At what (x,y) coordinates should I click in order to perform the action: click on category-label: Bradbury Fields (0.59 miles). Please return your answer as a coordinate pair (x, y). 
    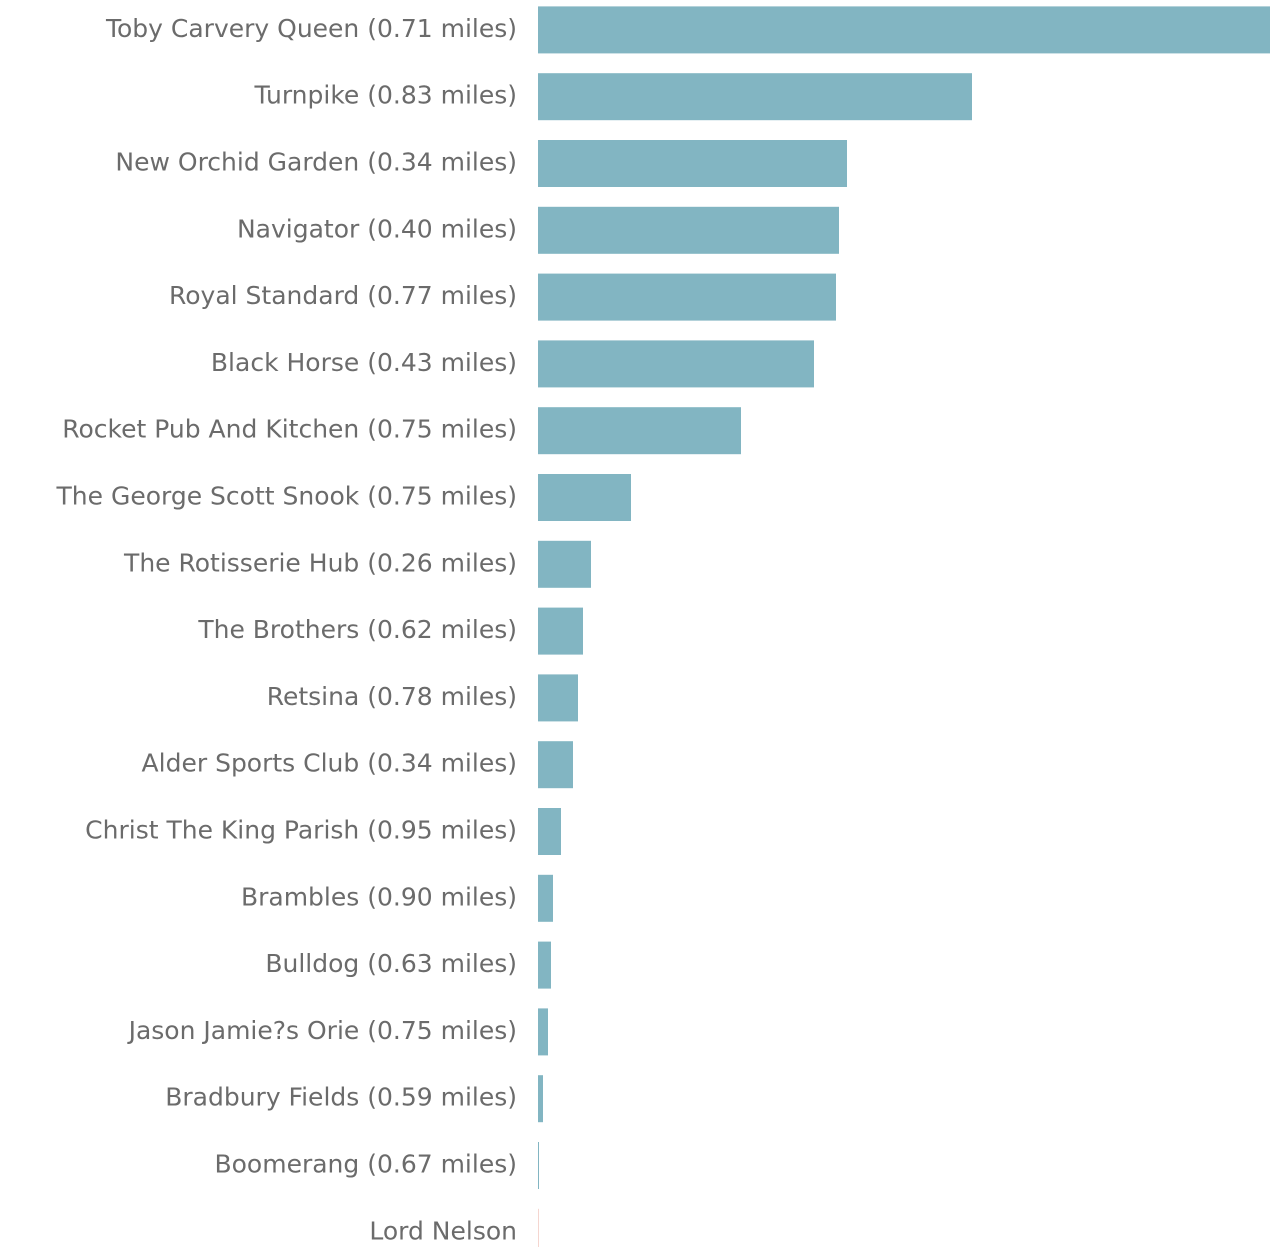
    Looking at the image, I should click on (341, 1097).